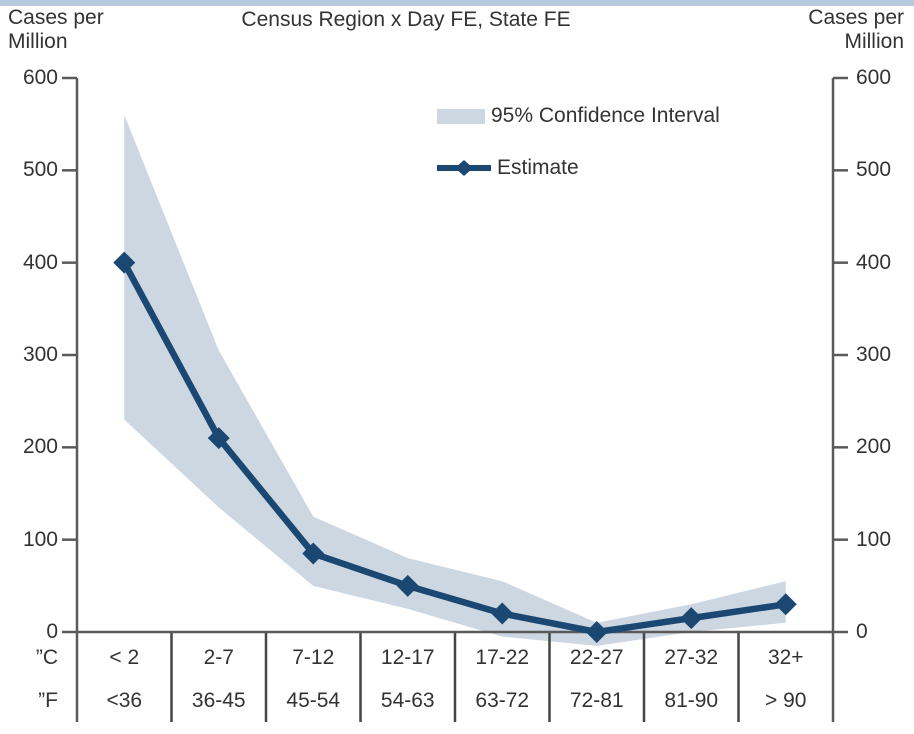 This screenshot has width=914, height=734. I want to click on left-axis-title-line2: Million, so click(38, 41).